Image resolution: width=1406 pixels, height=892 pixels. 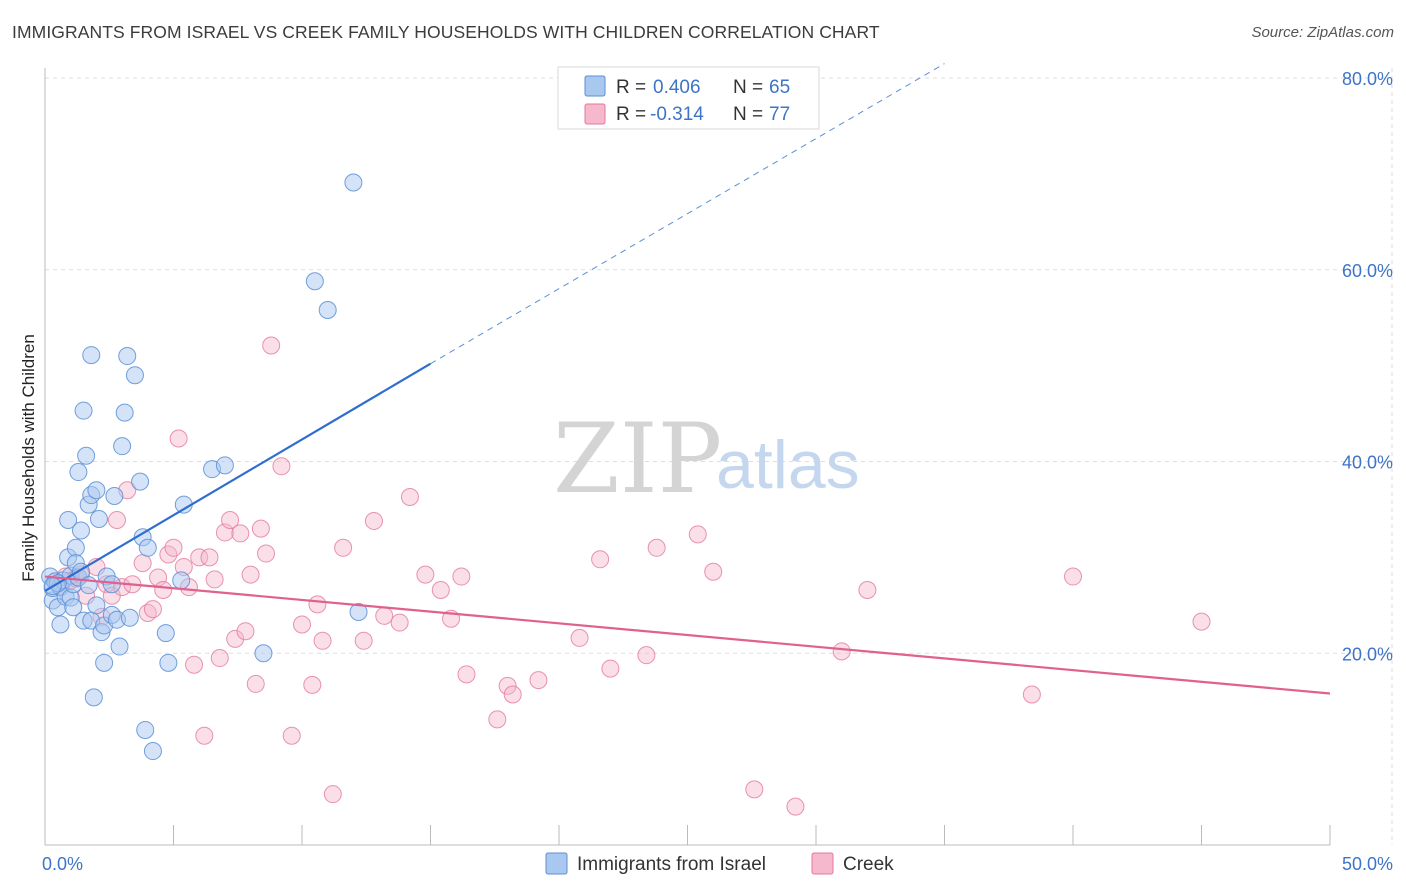 I want to click on bottom-legend: Immigrants from Israel Creek, so click(x=719, y=863).